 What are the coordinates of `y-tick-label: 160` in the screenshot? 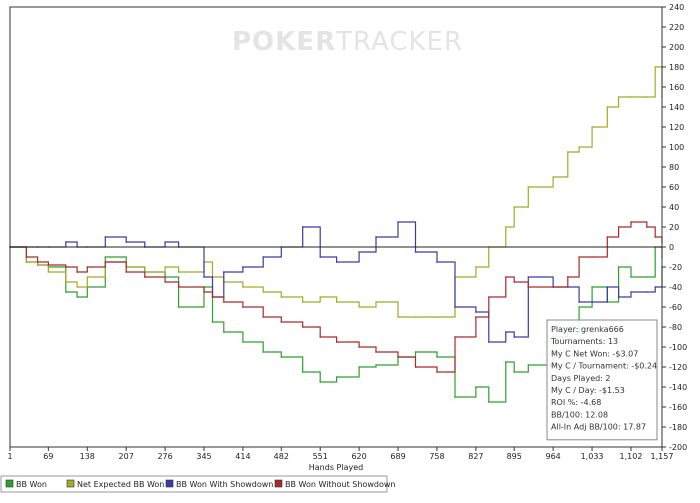 It's located at (676, 87).